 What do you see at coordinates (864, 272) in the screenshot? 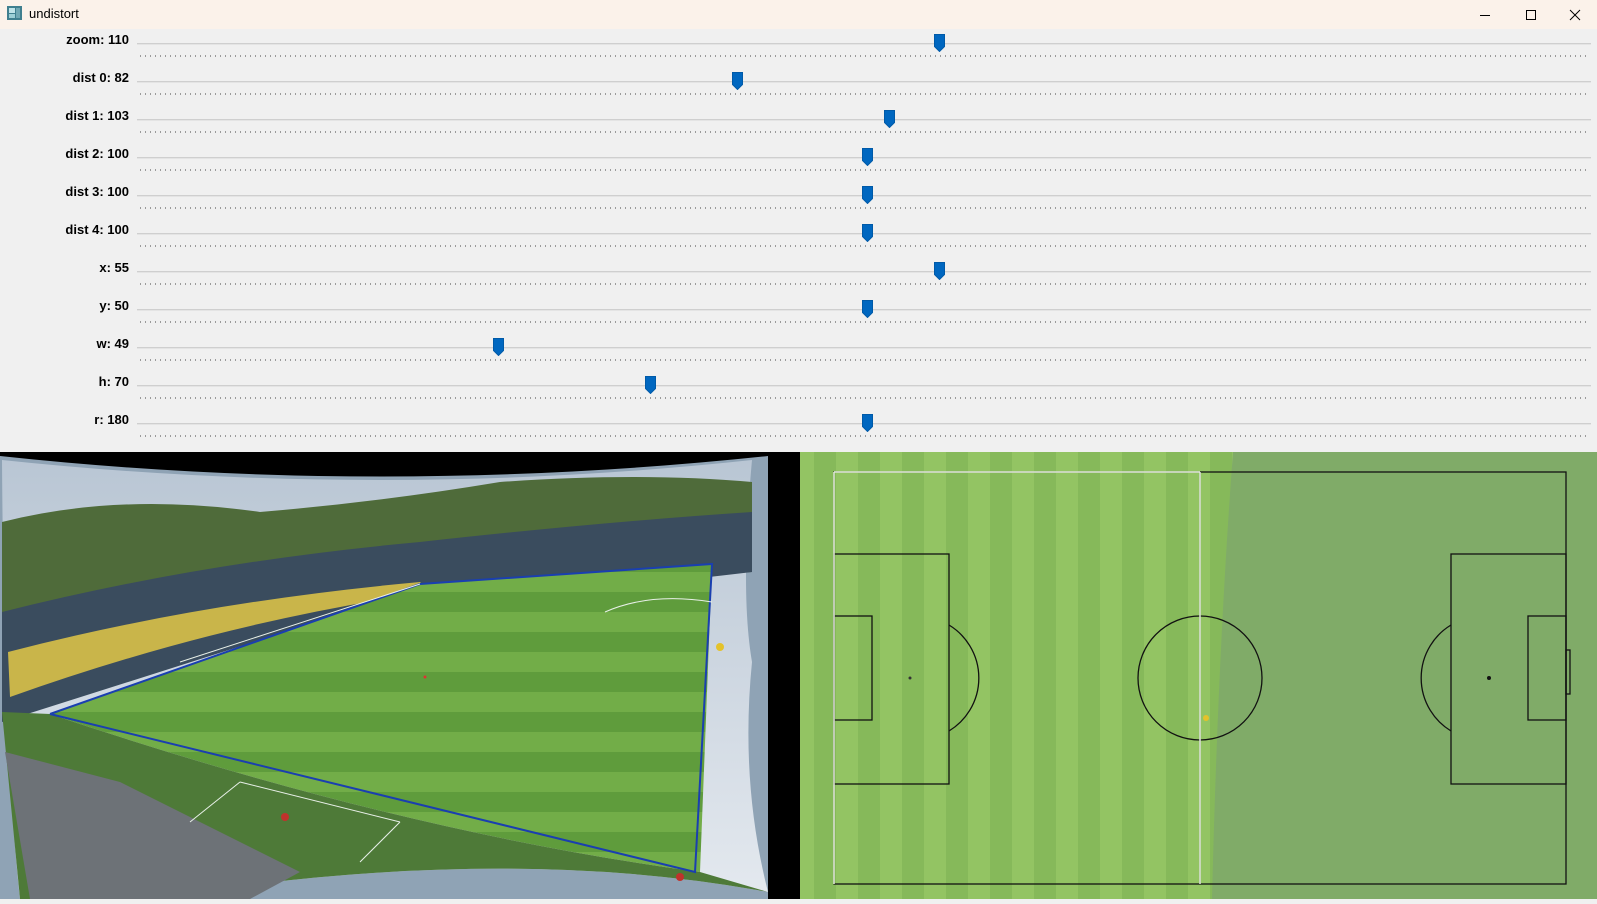
I see `slider-track-x` at bounding box center [864, 272].